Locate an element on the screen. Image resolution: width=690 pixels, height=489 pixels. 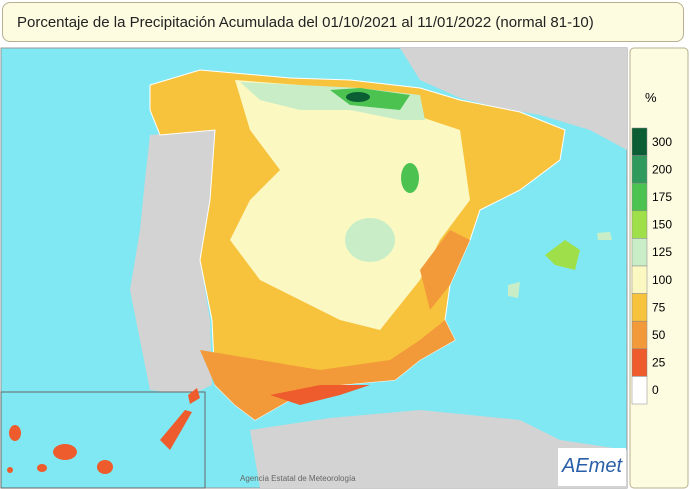
legend-label: 125 is located at coordinates (662, 252).